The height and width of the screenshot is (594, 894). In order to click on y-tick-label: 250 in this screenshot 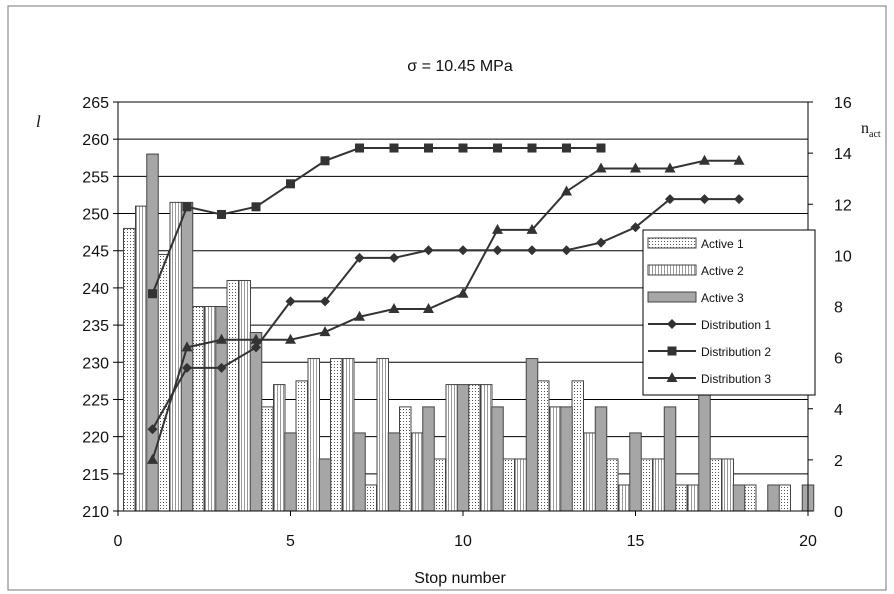, I will do `click(95, 215)`.